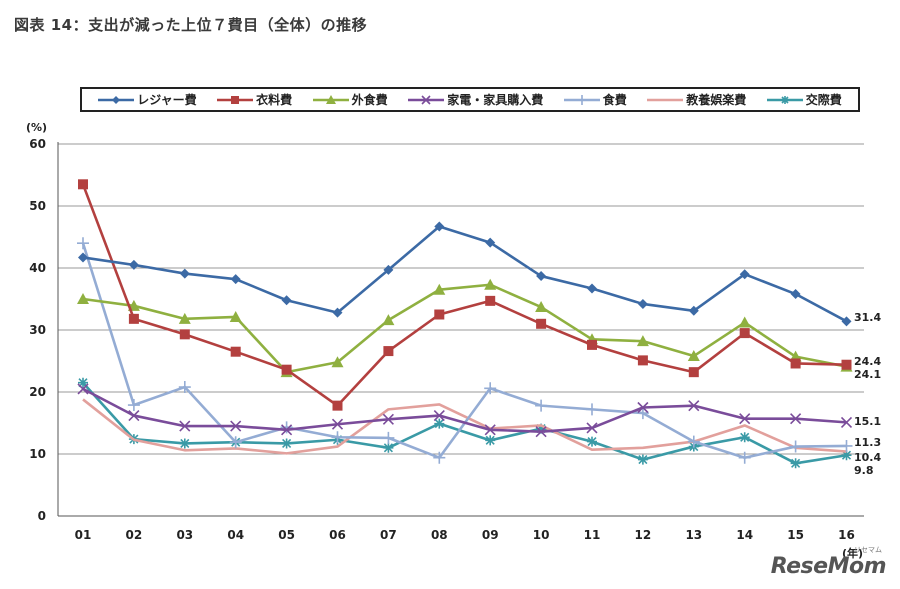  Describe the element at coordinates (716, 100) in the screenshot. I see `legend-label: 教養娯楽費` at that location.